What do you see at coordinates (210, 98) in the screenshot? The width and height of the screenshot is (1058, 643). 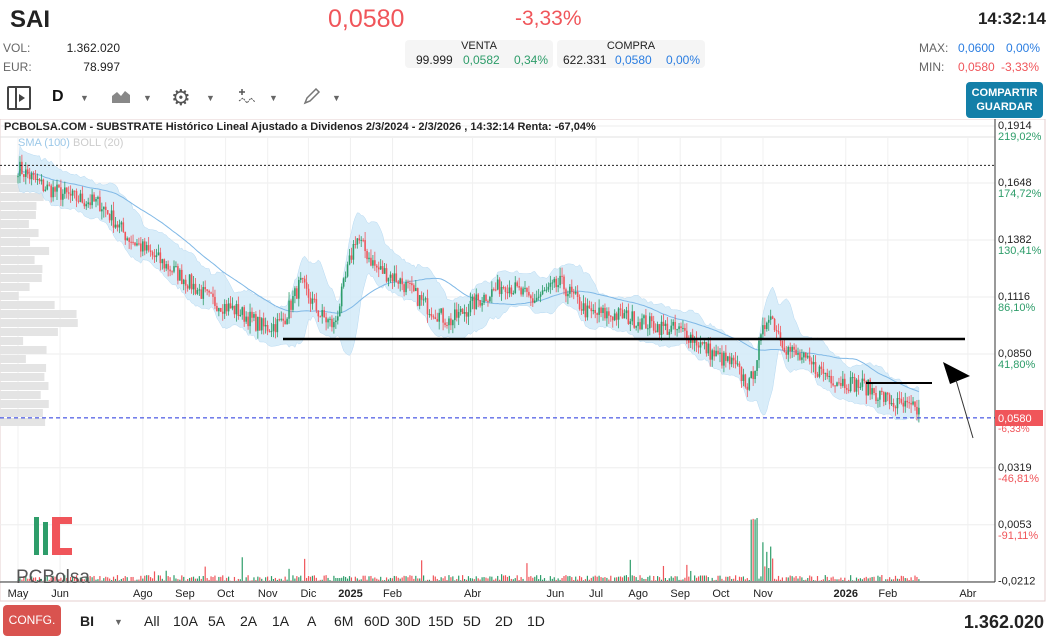 I see `settings-caret-icon: ▼` at bounding box center [210, 98].